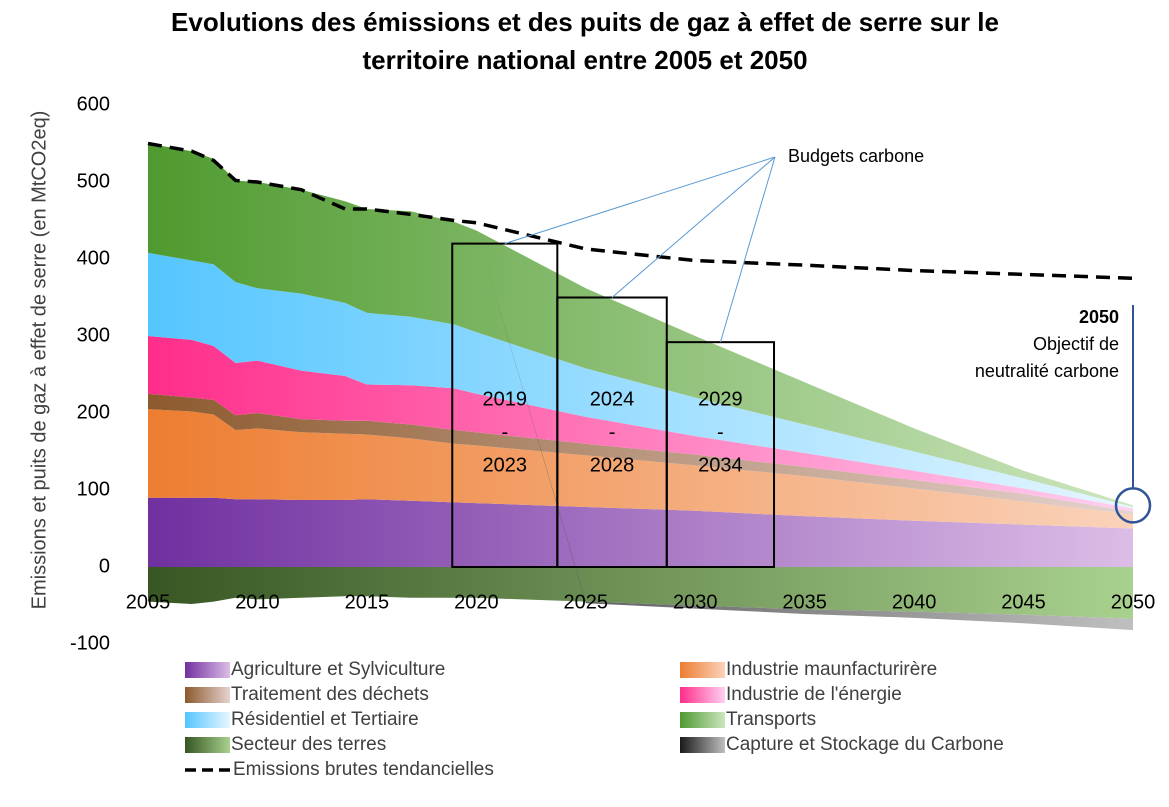 The height and width of the screenshot is (807, 1169). What do you see at coordinates (1076, 344) in the screenshot?
I see `annotation: Objectif de` at bounding box center [1076, 344].